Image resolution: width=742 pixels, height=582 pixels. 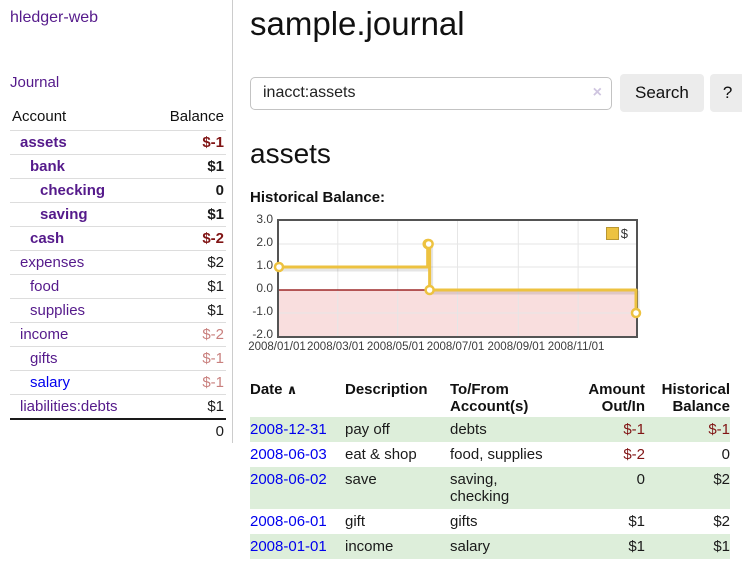 I want to click on transaction-balance: $1, so click(x=687, y=546).